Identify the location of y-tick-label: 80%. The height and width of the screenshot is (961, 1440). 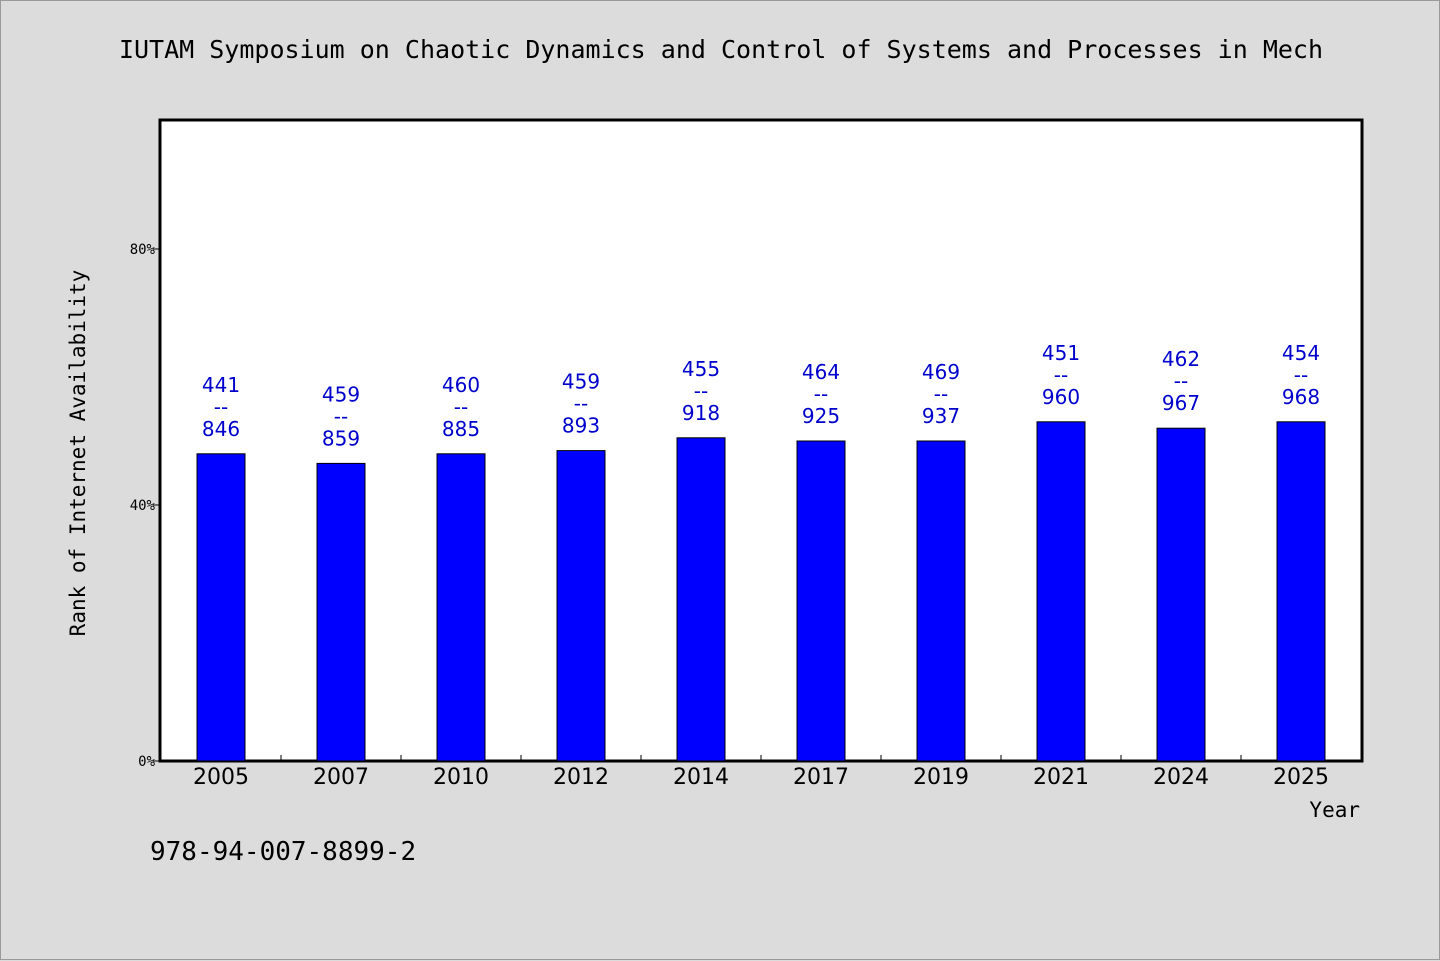
(143, 250).